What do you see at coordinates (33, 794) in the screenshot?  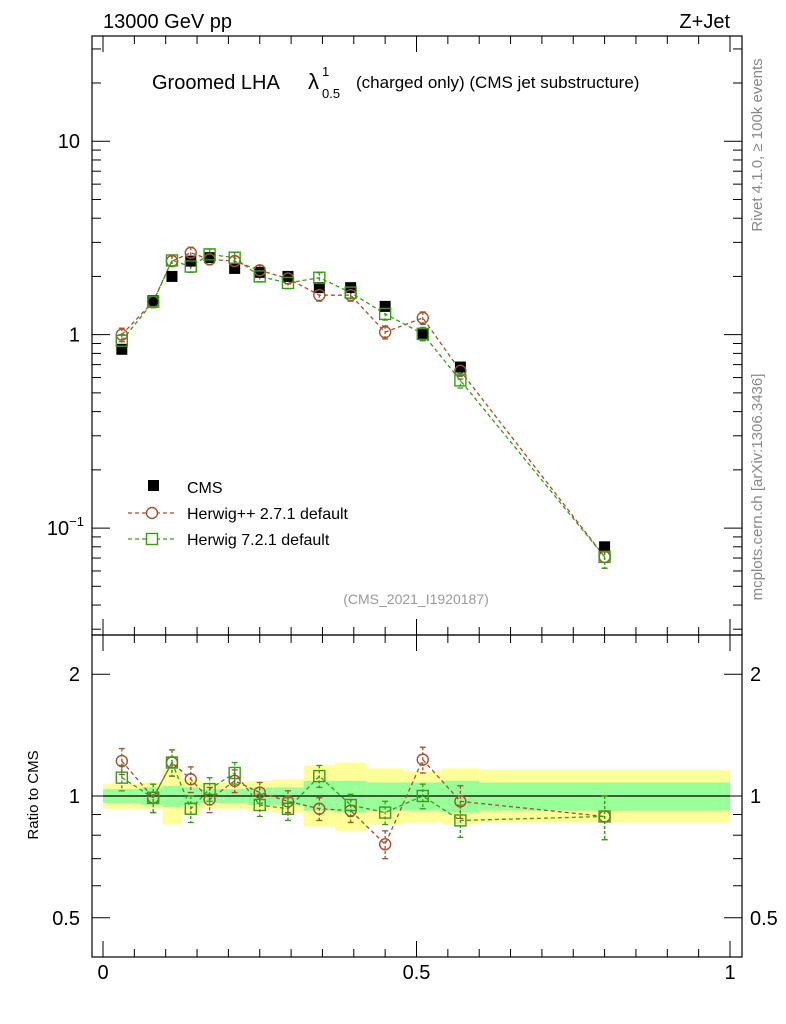 I see `ratio-ylabel: Ratio to CMS` at bounding box center [33, 794].